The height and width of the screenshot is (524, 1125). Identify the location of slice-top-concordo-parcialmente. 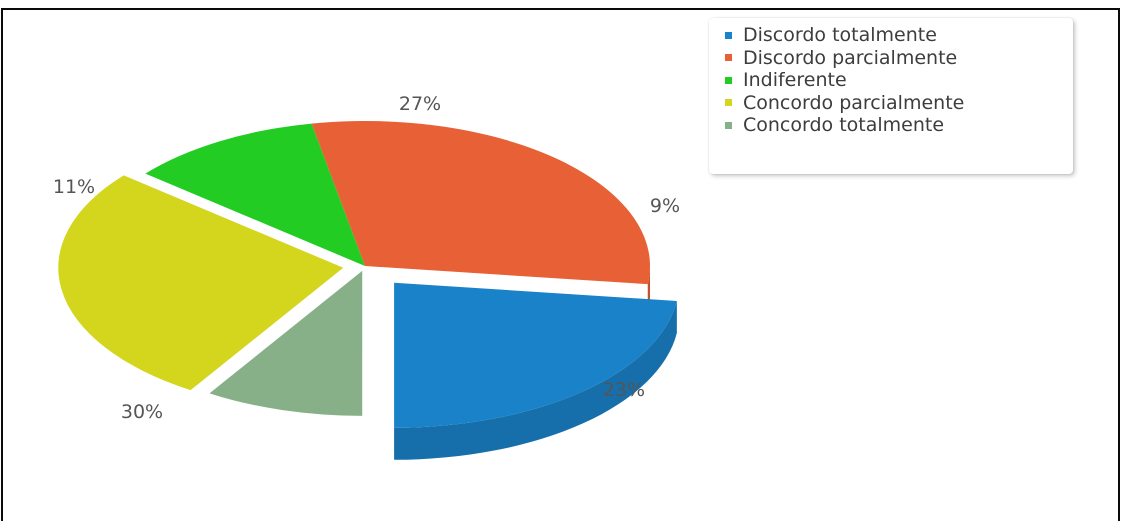
(201, 283).